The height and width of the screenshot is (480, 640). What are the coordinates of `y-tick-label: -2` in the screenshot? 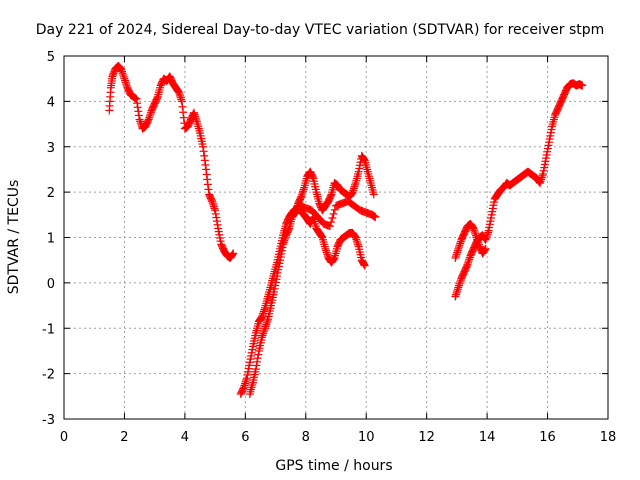 It's located at (48, 375).